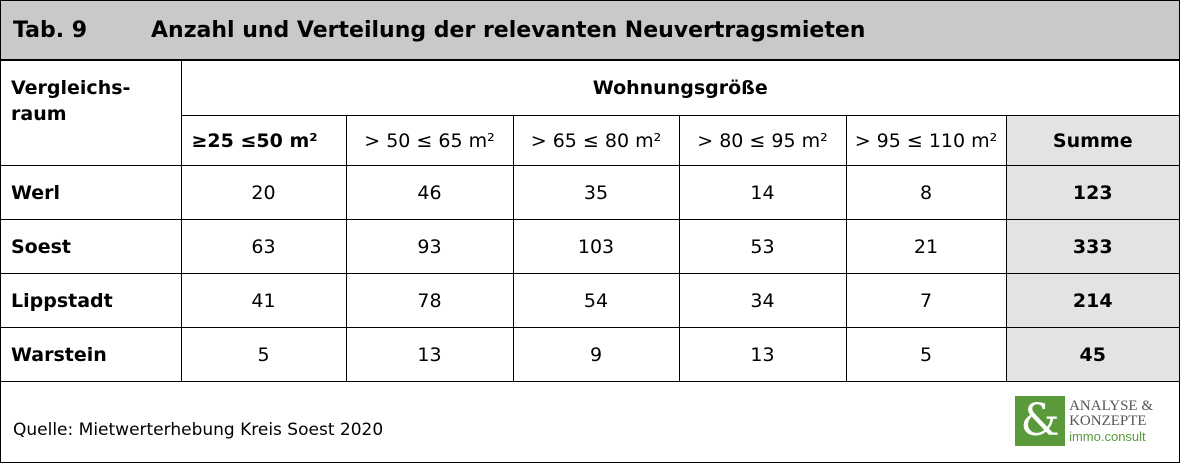 The height and width of the screenshot is (463, 1180). Describe the element at coordinates (1092, 354) in the screenshot. I see `sum-cell: 45` at that location.